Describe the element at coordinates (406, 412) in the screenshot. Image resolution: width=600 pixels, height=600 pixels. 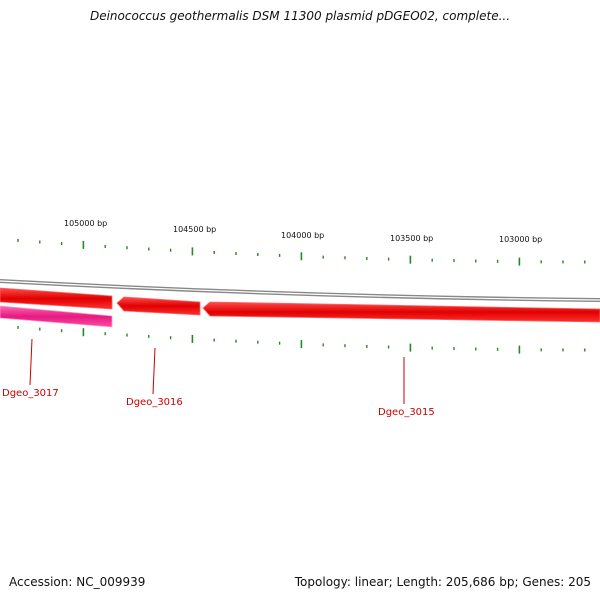
I see `gene-label-dgeo-3015: Dgeo_3015` at that location.